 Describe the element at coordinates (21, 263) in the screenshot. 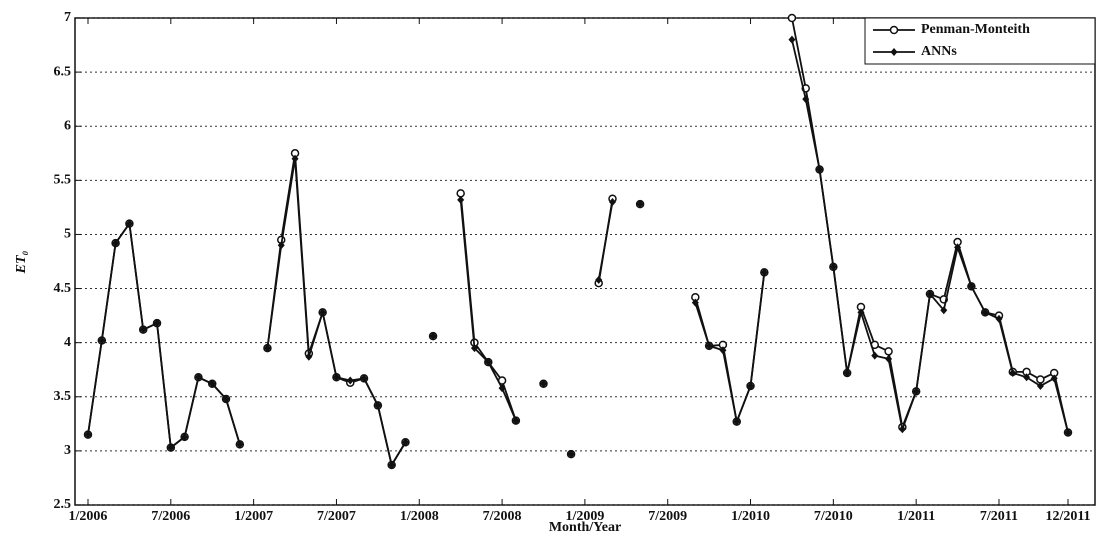

I see `y-axis-label: ET₀` at that location.